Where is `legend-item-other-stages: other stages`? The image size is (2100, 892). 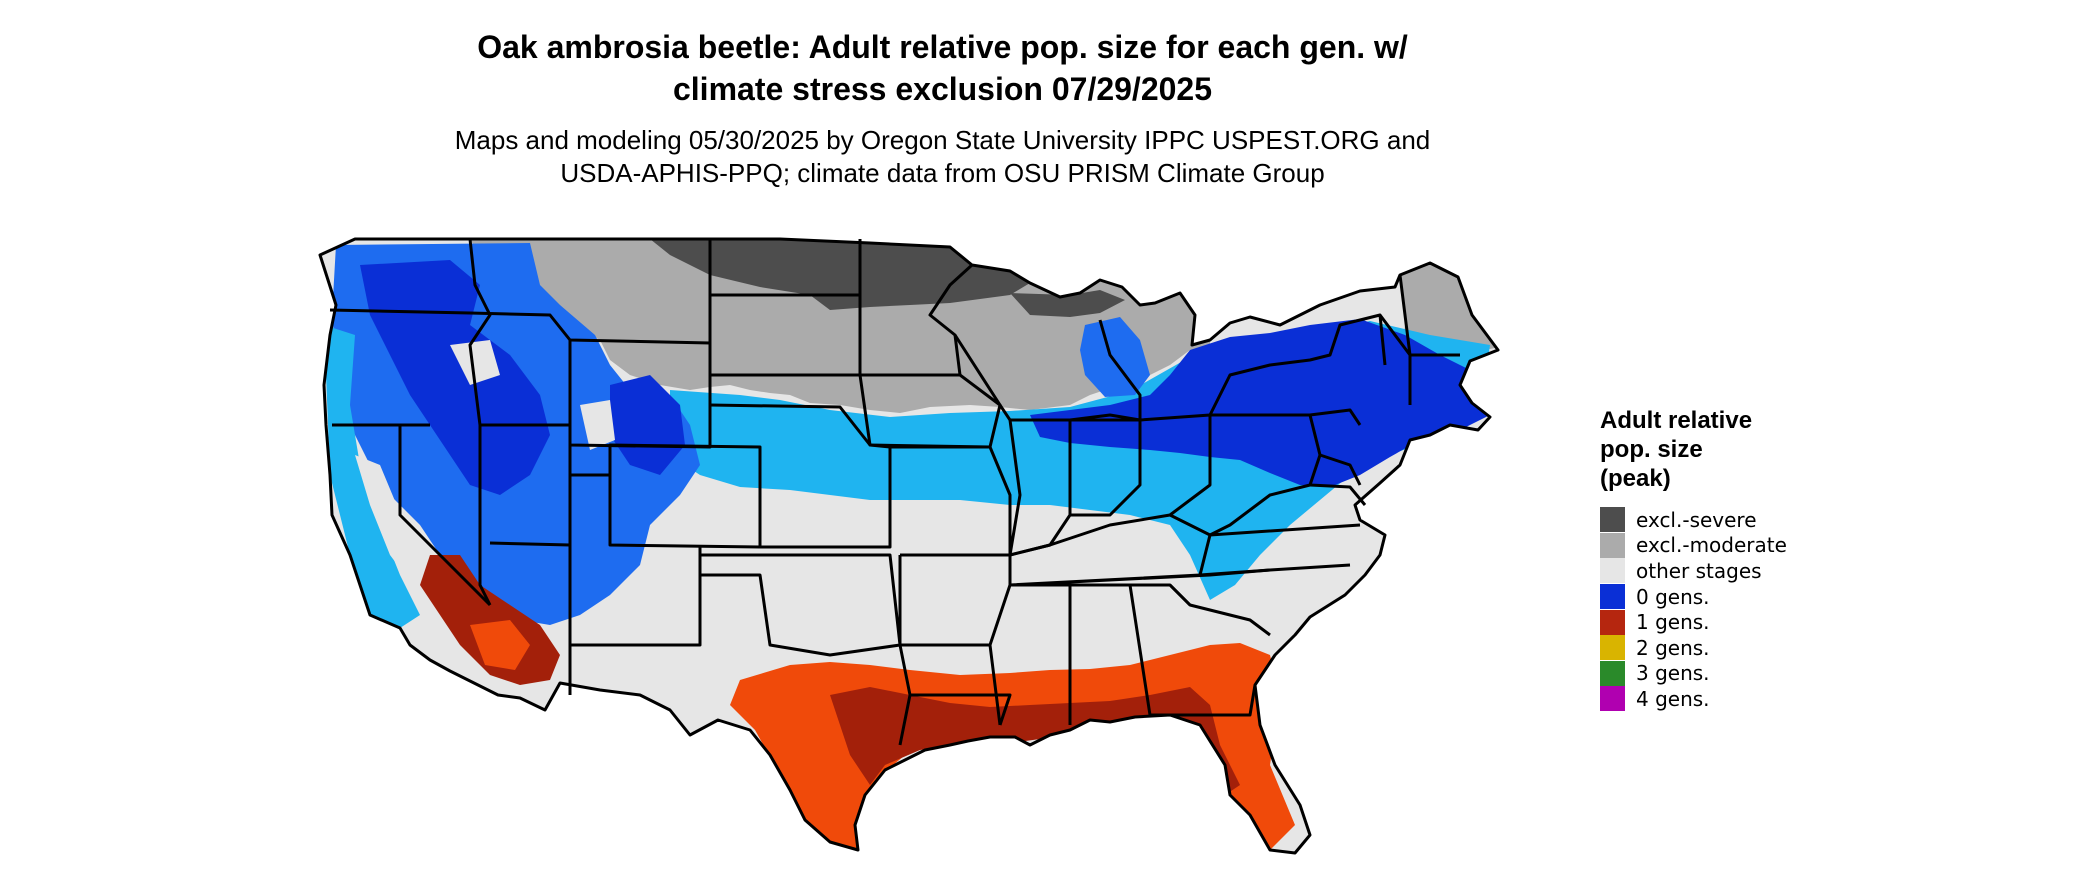
legend-item-other-stages: other stages is located at coordinates (1693, 571).